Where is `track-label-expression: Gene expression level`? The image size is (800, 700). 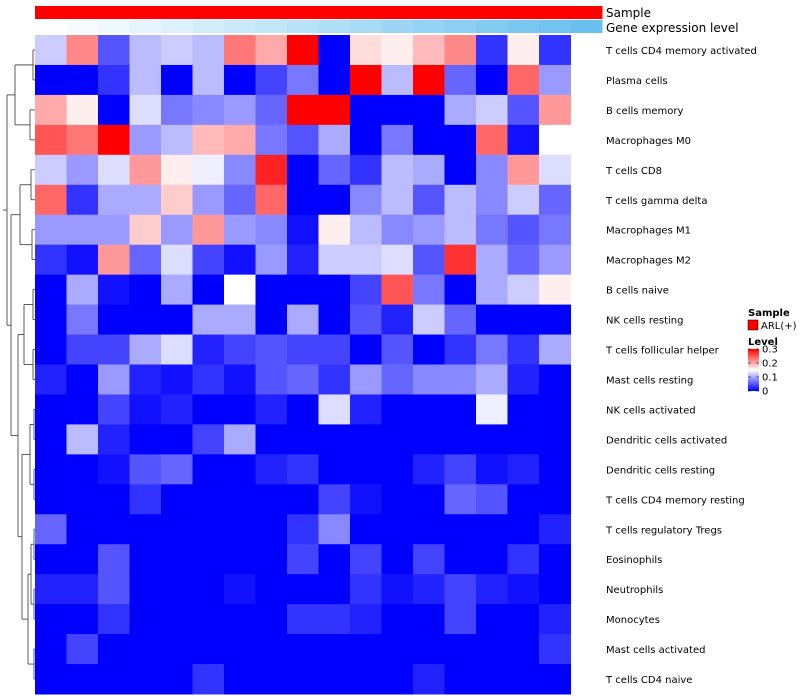
track-label-expression: Gene expression level is located at coordinates (672, 28).